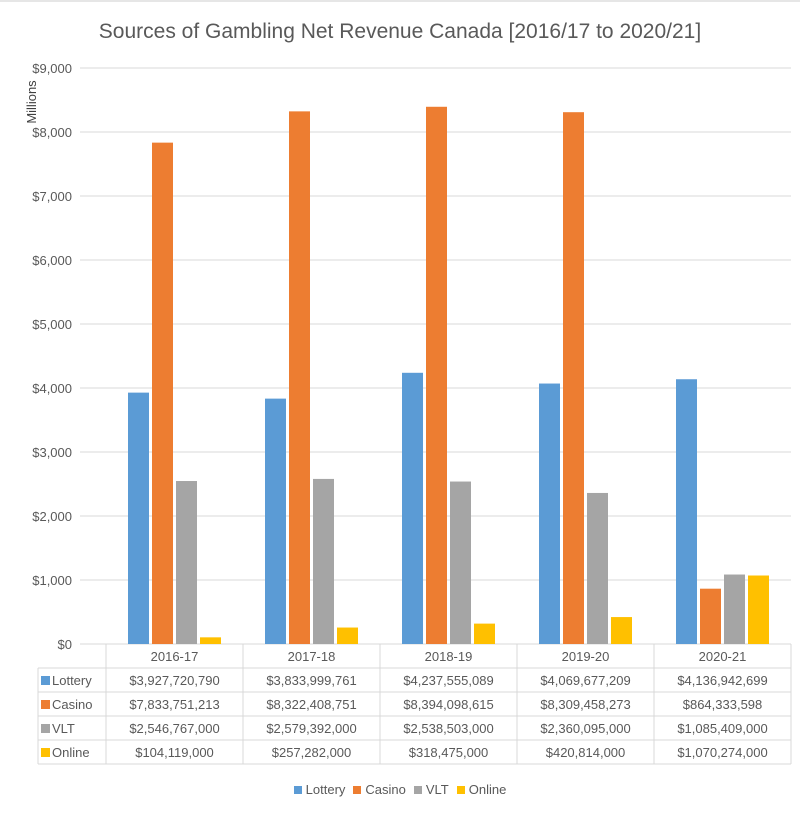  What do you see at coordinates (52, 388) in the screenshot?
I see `y-tick-label: $4,000` at bounding box center [52, 388].